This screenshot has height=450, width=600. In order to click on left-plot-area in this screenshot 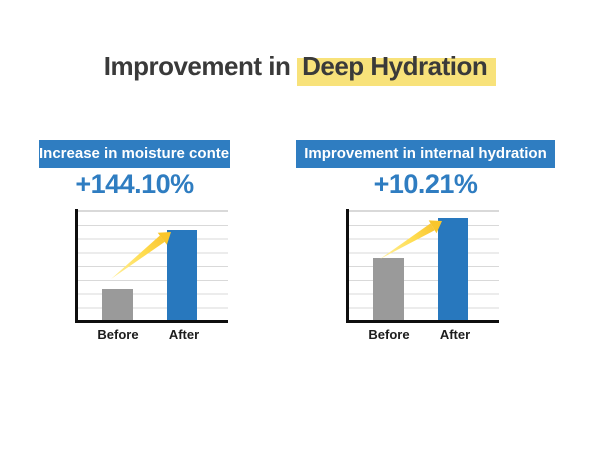, I will do `click(153, 264)`.